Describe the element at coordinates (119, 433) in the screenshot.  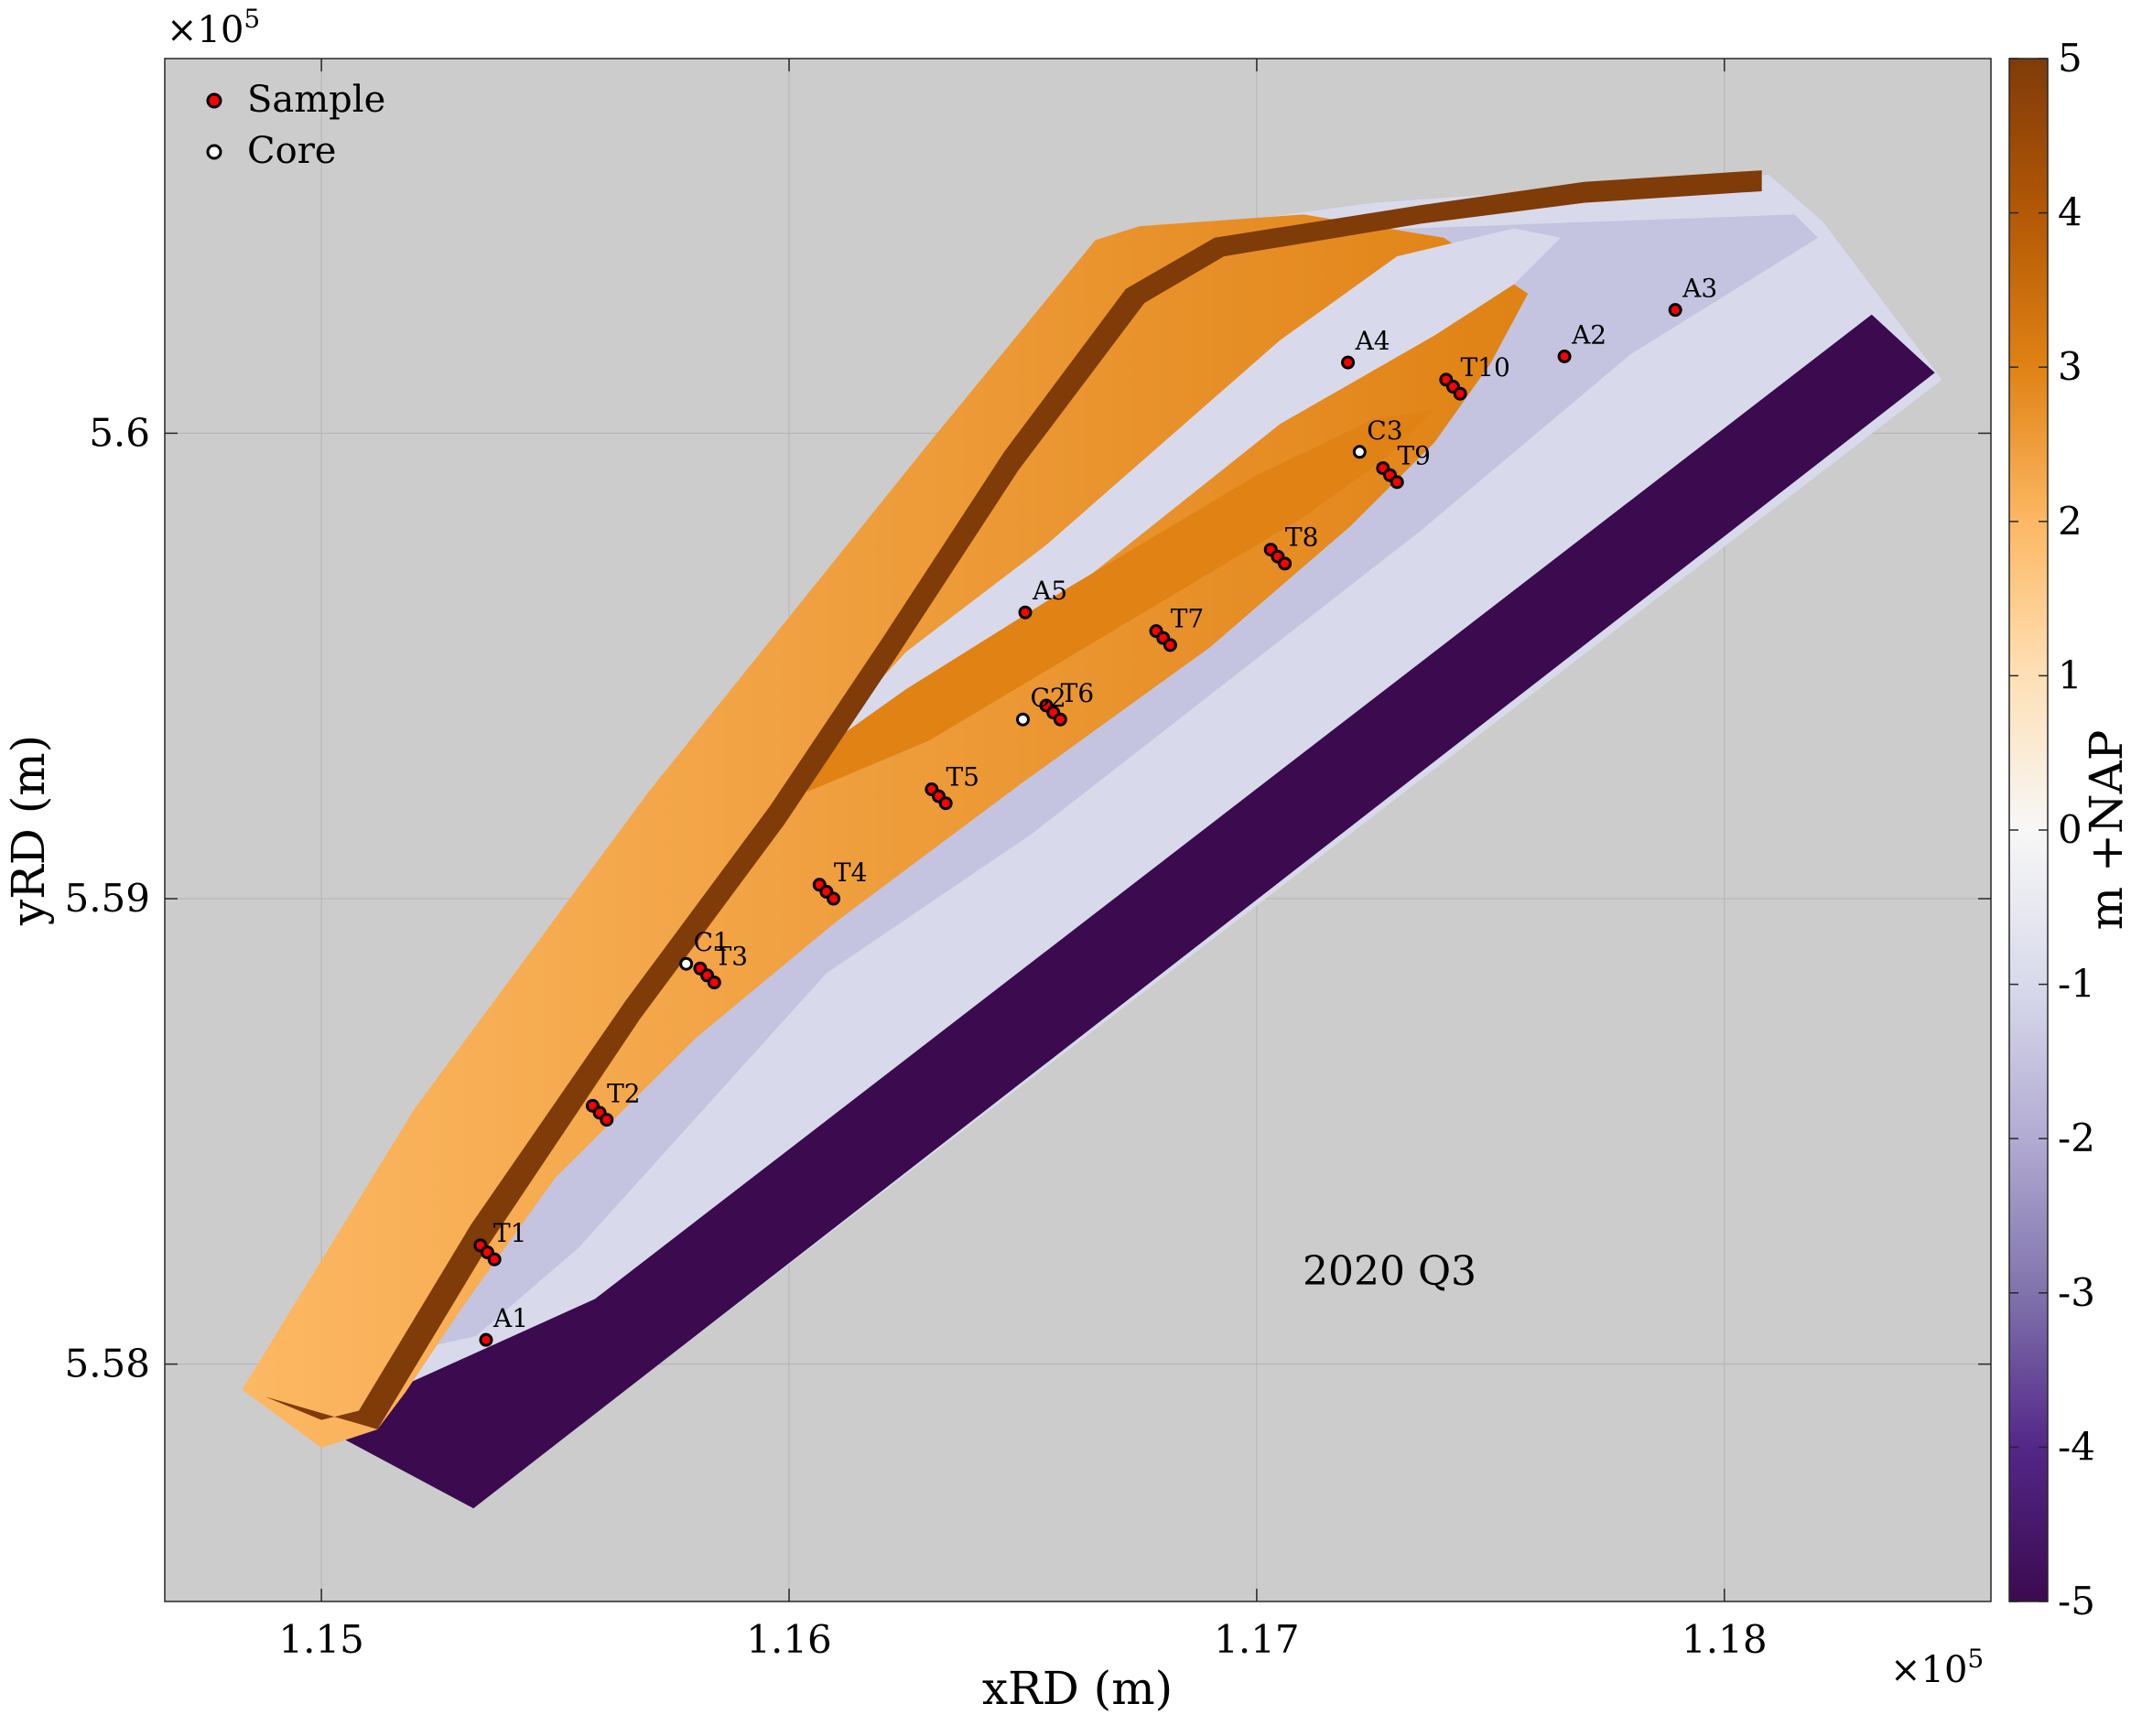
I see `y-tick-label: 5.6` at that location.